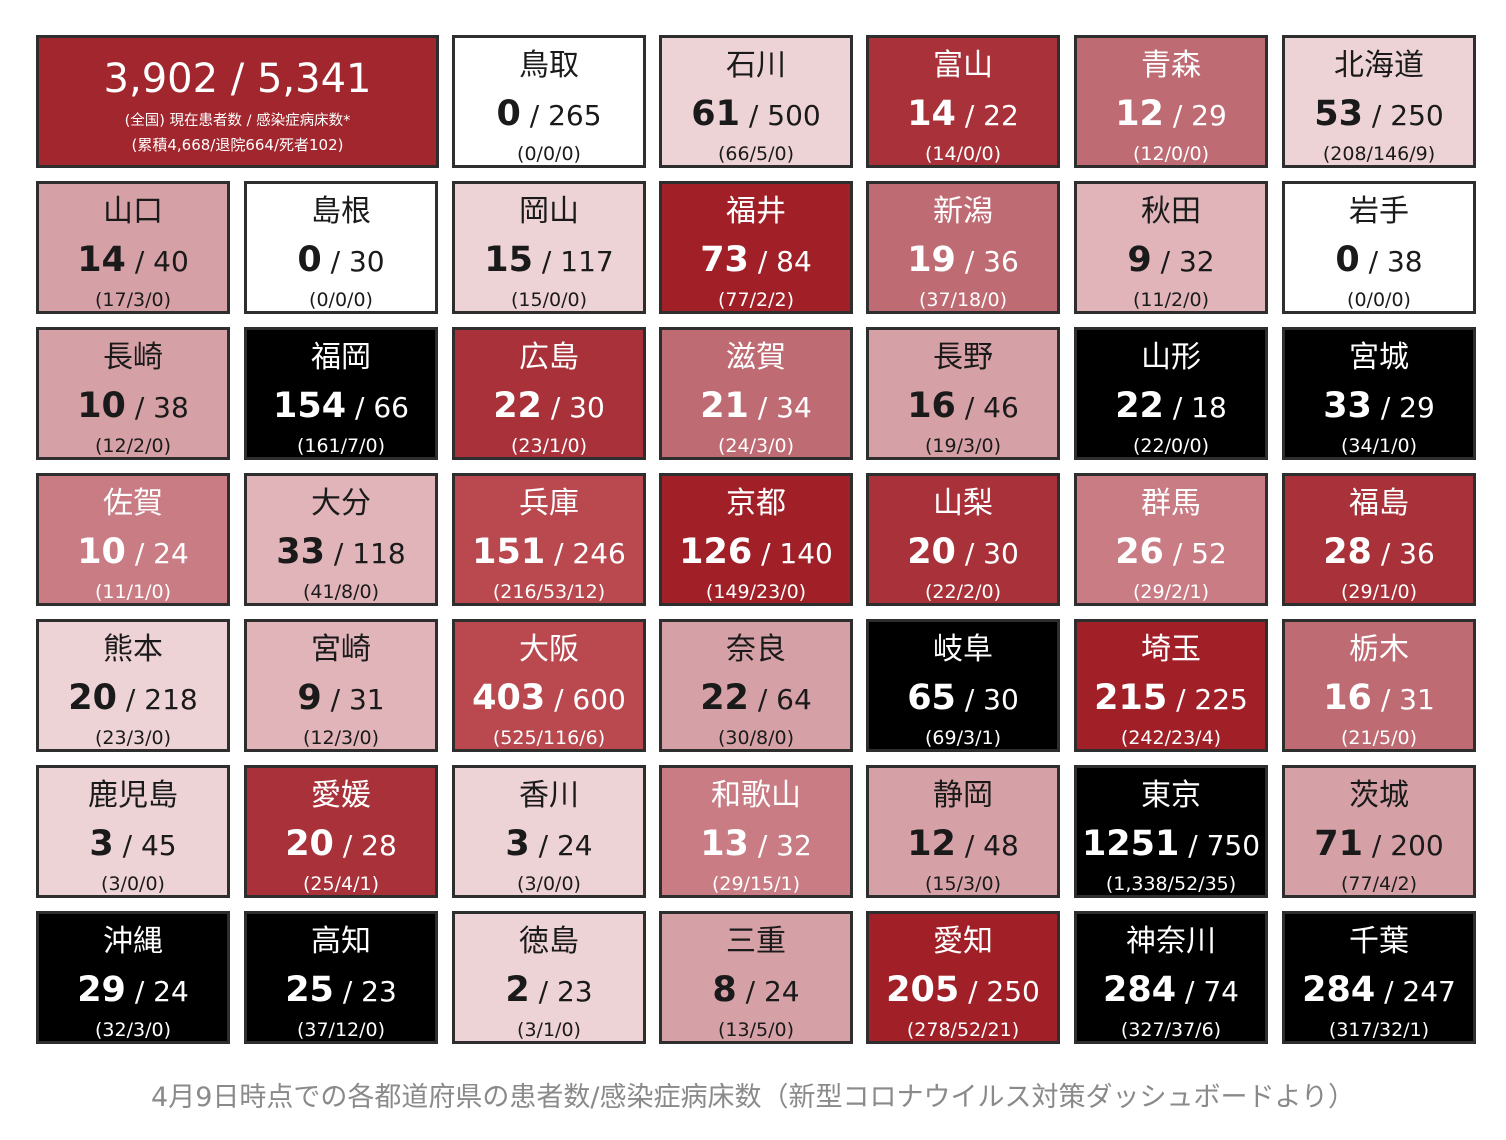 This screenshot has width=1506, height=1140. What do you see at coordinates (1339, 844) in the screenshot?
I see `current-patients: 71` at bounding box center [1339, 844].